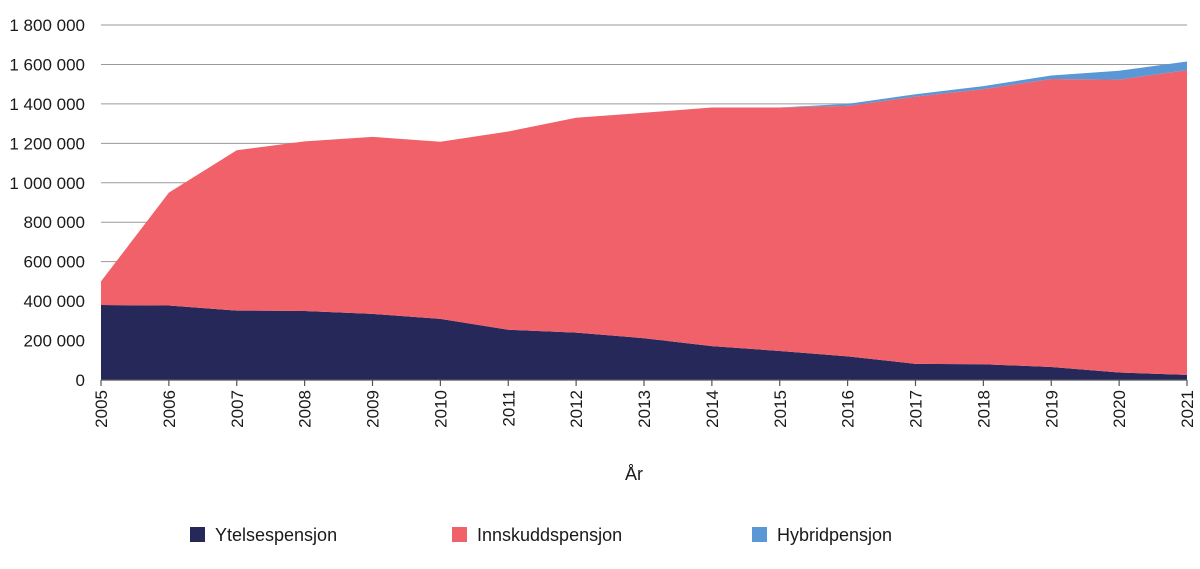 The image size is (1200, 569). I want to click on x-tick-label: 2010, so click(440, 409).